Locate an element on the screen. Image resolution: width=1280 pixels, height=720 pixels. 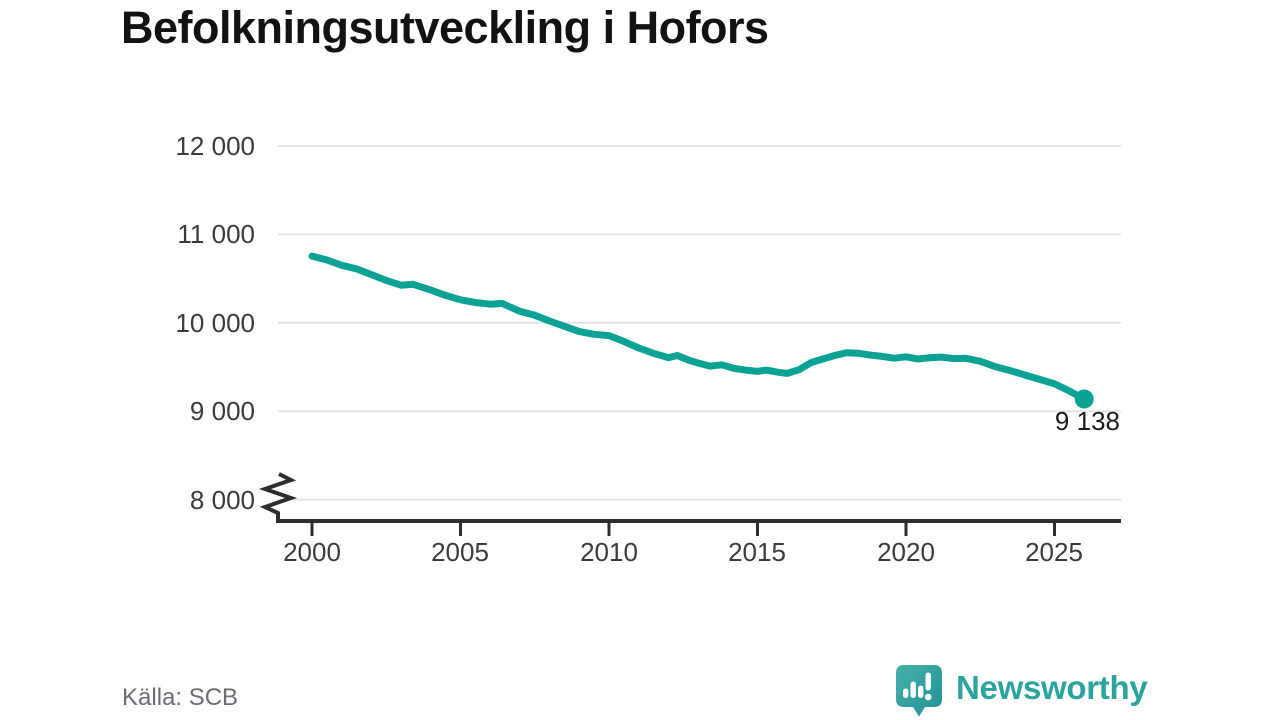
chart-title: Befolkningsutveckling i Hofors is located at coordinates (445, 27).